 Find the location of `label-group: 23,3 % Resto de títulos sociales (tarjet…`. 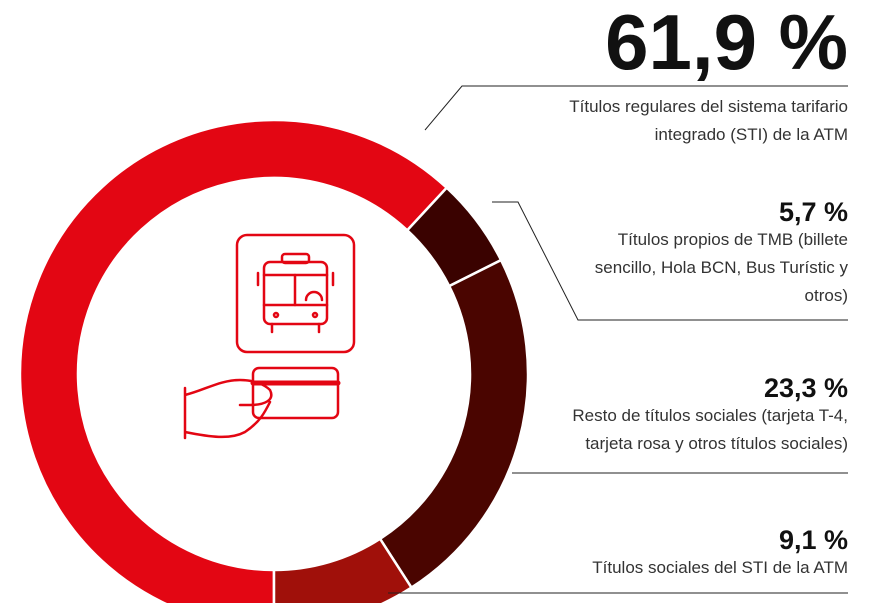

label-group: 23,3 % Resto de títulos sociales (tarjet… is located at coordinates (693, 415).